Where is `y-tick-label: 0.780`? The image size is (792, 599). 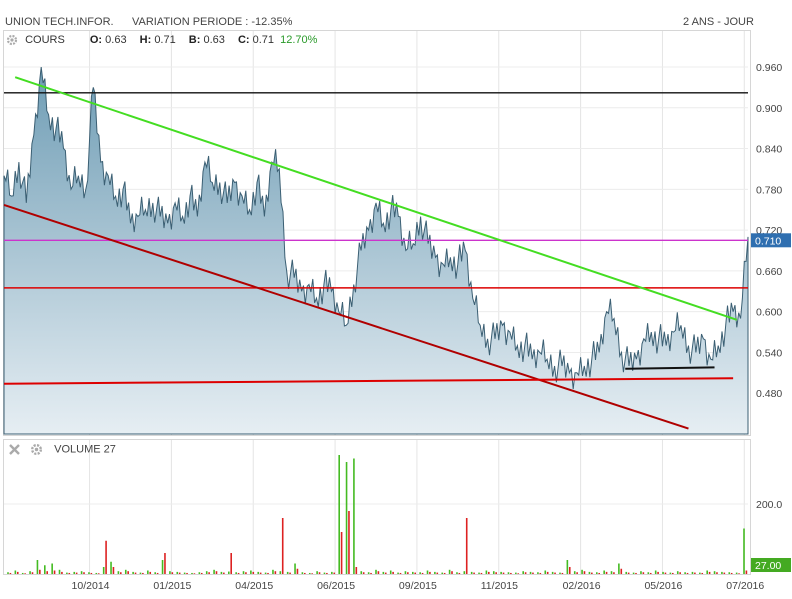
y-tick-label: 0.780 is located at coordinates (769, 190).